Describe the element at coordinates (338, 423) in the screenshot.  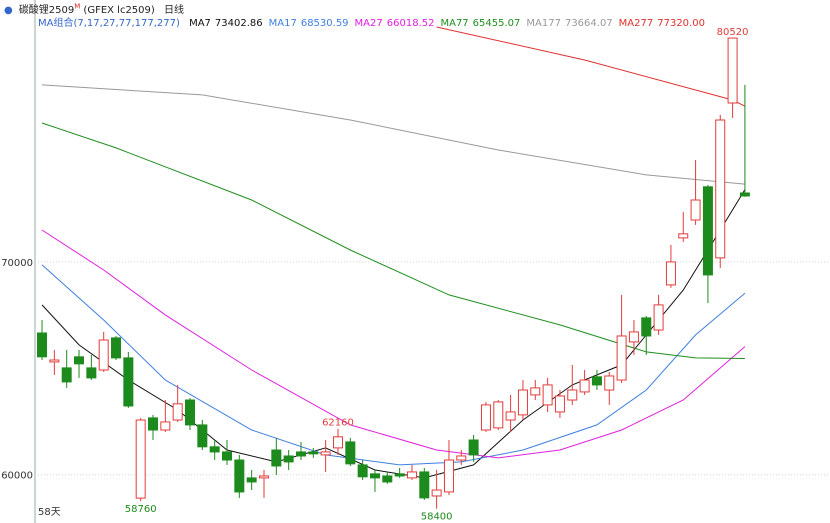
I see `extreme-label: 62160` at that location.